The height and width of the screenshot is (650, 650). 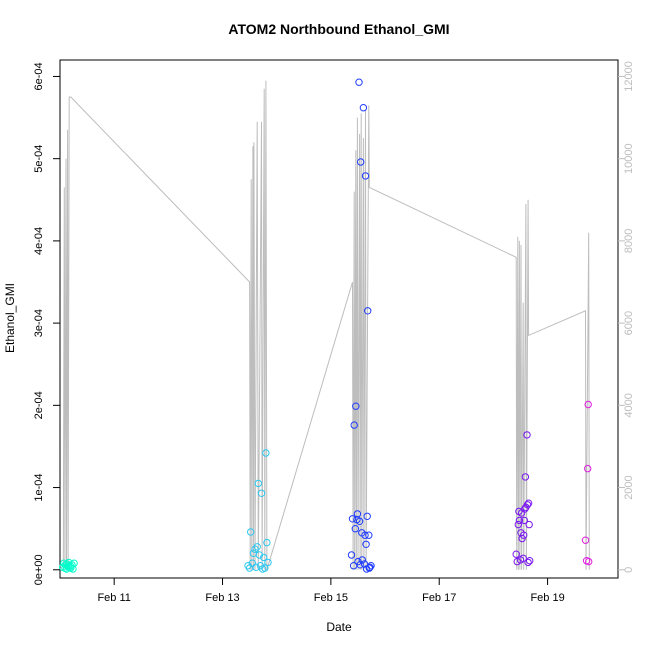 I want to click on x-axis: Feb 11 Feb 13 Feb 15 Feb 17 Feb 19, so click(x=331, y=590).